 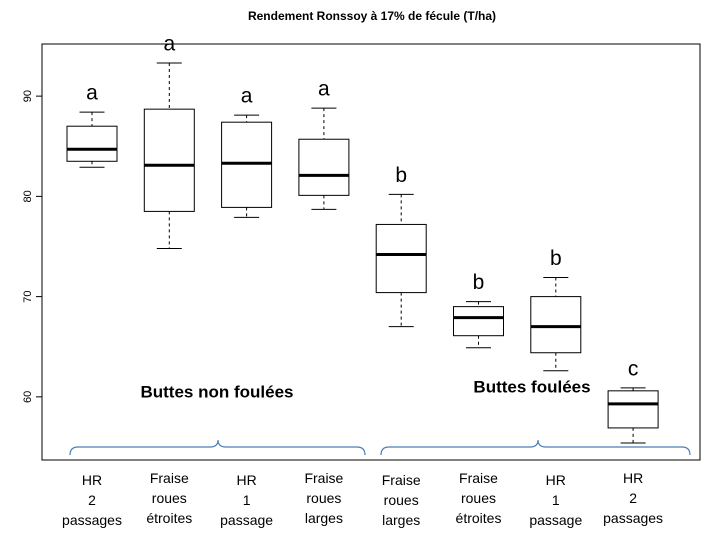 What do you see at coordinates (216, 391) in the screenshot?
I see `group-label: Buttes non foulées` at bounding box center [216, 391].